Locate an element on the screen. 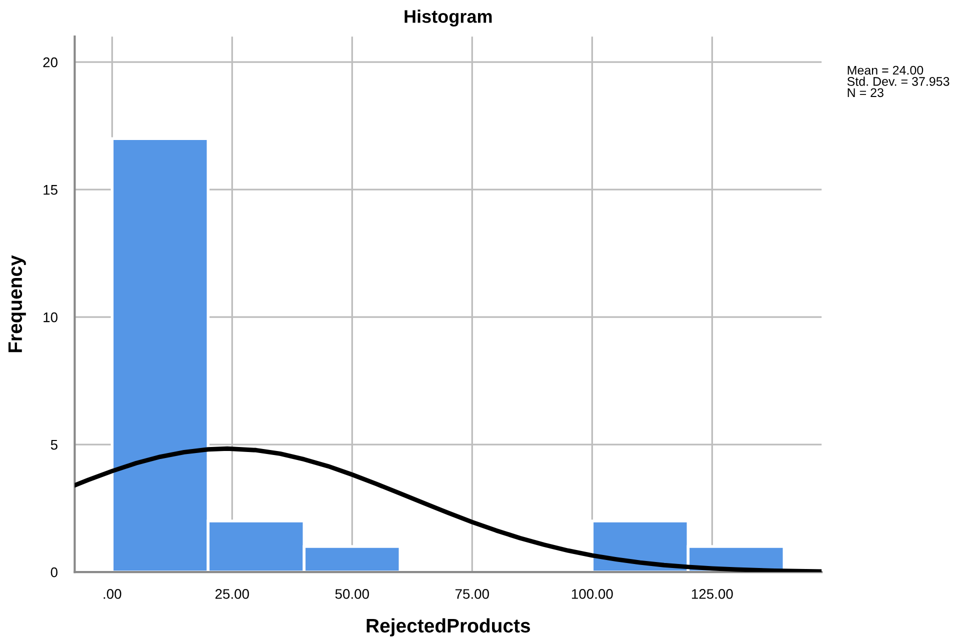 This screenshot has width=970, height=642. text: N = 23 is located at coordinates (866, 93).